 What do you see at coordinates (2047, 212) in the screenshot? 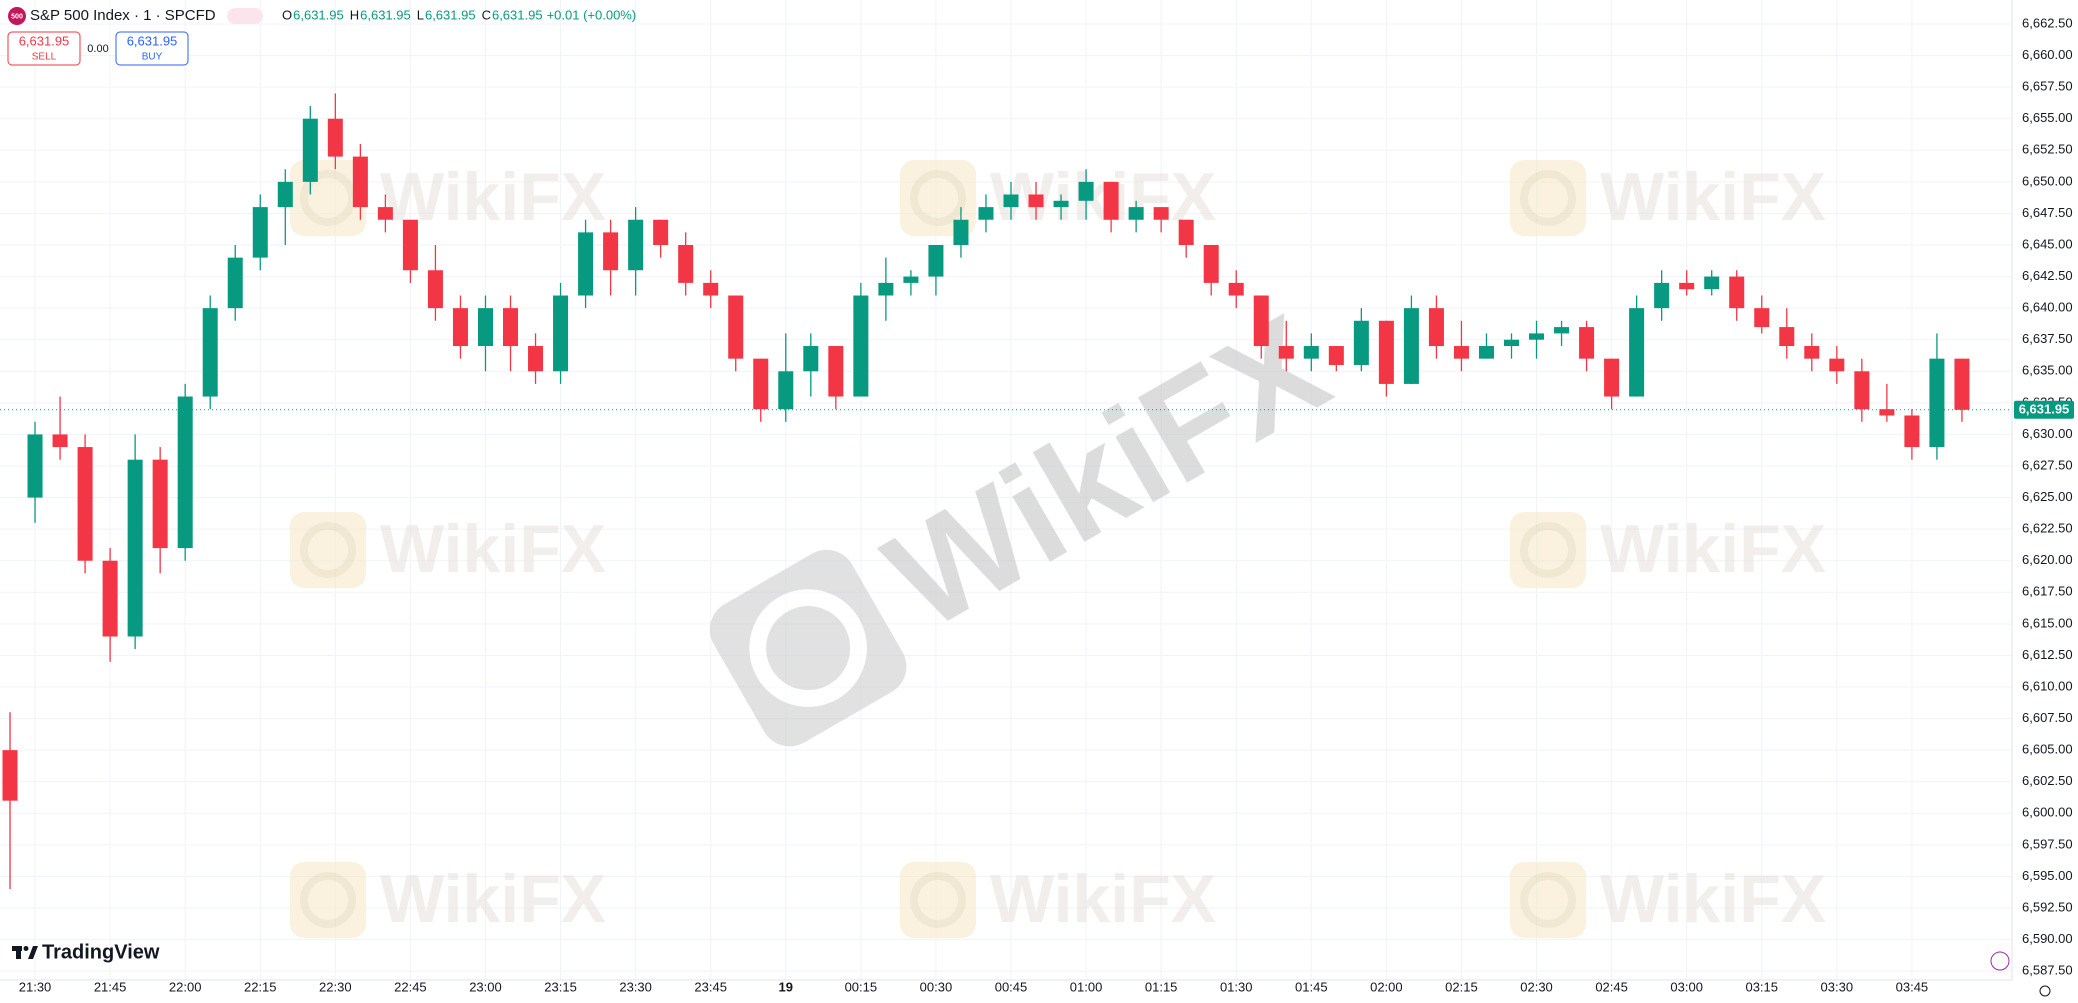
I see `y-tick-label: 6,647.50` at bounding box center [2047, 212].